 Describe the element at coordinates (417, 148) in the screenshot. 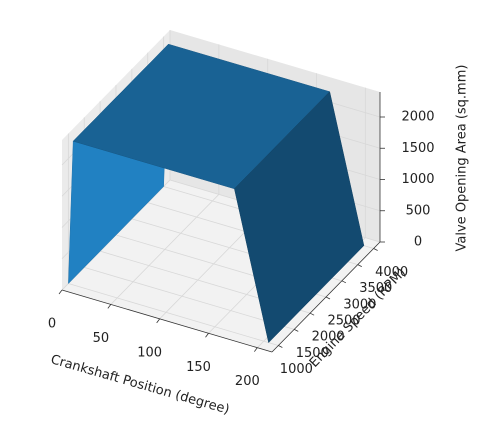

I see `z-tick-label: 1500` at that location.